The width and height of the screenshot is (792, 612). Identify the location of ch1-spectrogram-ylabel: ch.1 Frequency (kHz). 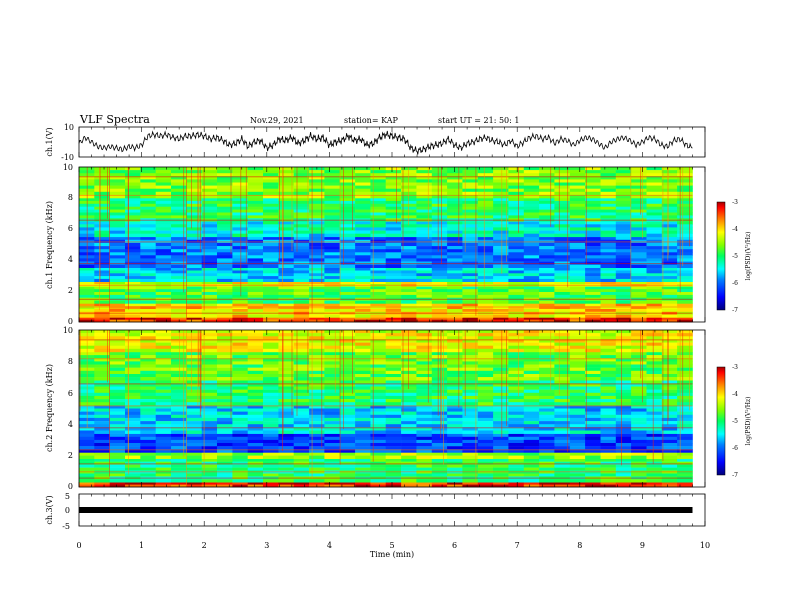
(49, 245).